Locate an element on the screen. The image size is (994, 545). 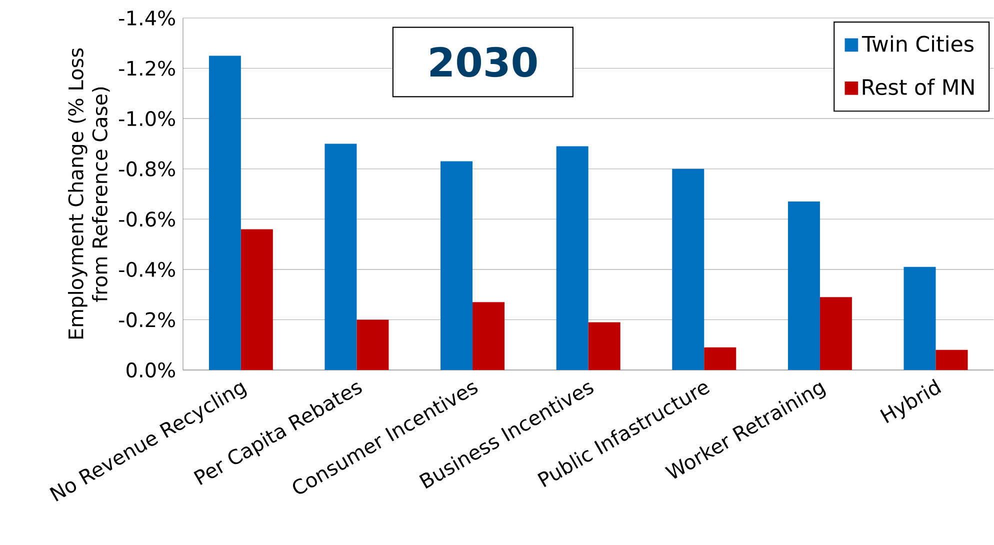
y-tick-label: -0.8% is located at coordinates (147, 168).